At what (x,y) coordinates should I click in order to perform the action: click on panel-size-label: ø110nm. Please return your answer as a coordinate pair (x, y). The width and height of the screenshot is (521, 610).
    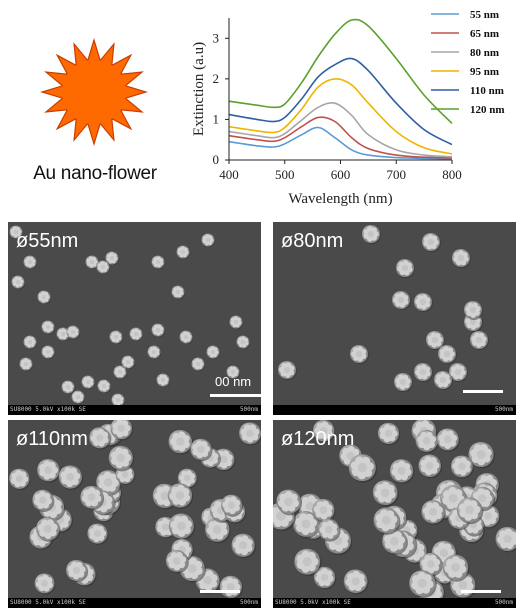
    Looking at the image, I should click on (52, 439).